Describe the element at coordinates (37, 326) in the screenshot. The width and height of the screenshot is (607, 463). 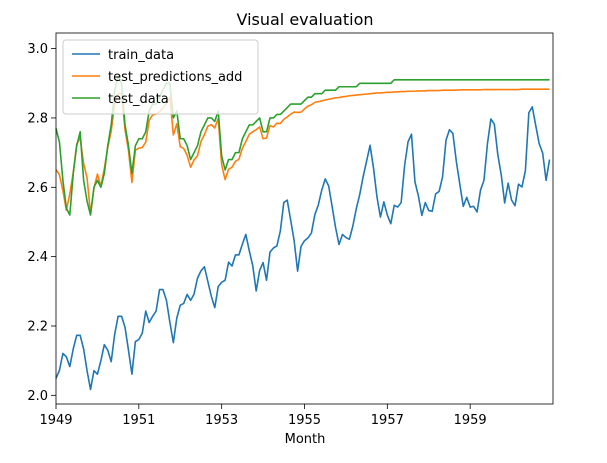
I see `y-tick-label: 2.2` at that location.